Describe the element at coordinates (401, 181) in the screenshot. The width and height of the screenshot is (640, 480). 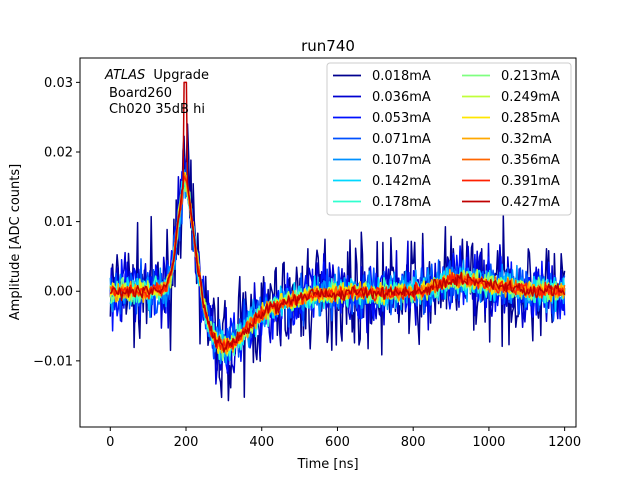
I see `legend-label: 0.142mA` at that location.